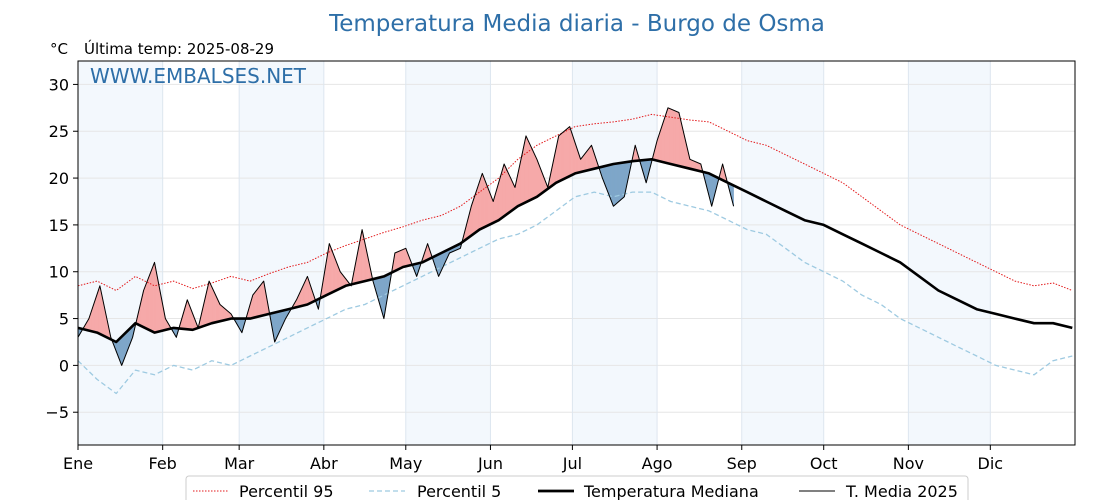 Image resolution: width=1120 pixels, height=500 pixels. Describe the element at coordinates (490, 463) in the screenshot. I see `x-tick-label-jun: Jun` at that location.